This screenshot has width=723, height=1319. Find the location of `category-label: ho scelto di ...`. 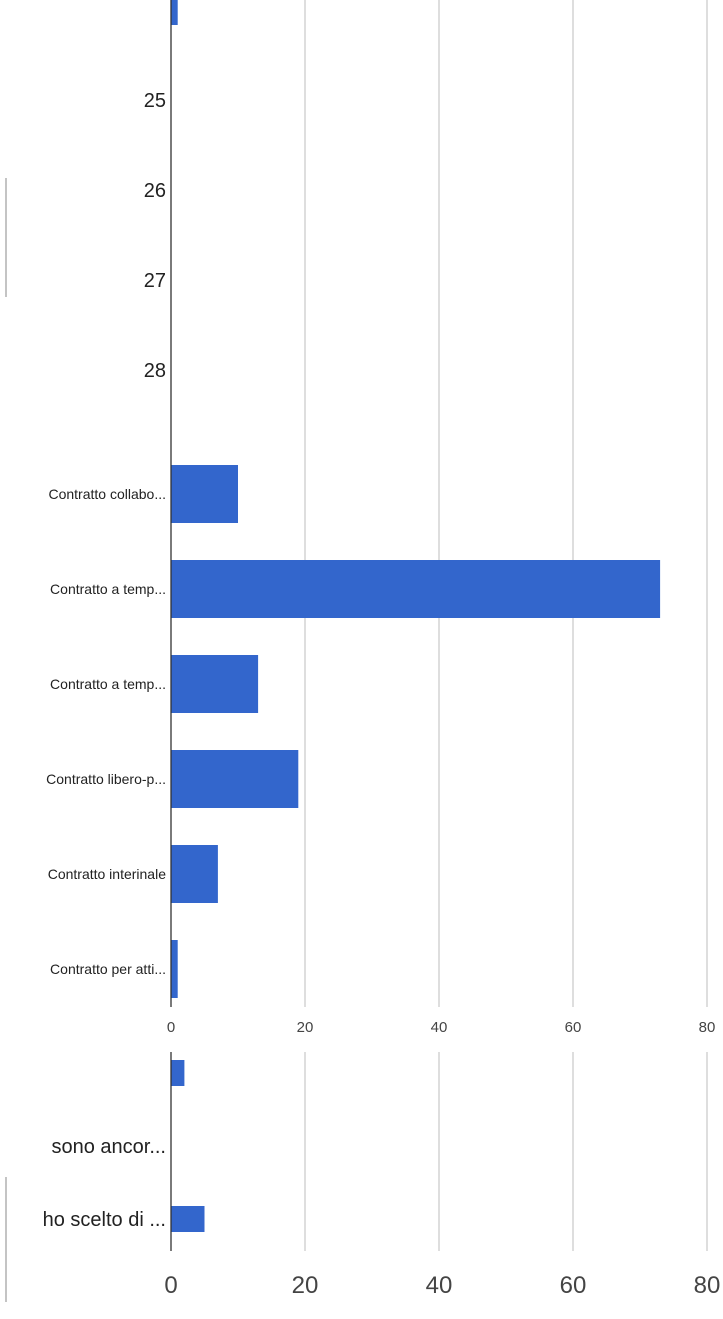

category-label: ho scelto di ... is located at coordinates (104, 1220).